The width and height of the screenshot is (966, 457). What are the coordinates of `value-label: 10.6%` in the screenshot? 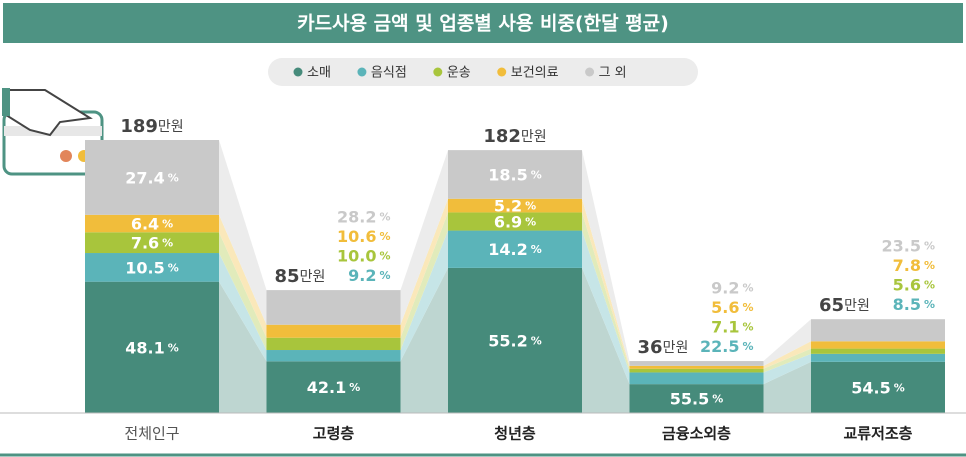 It's located at (364, 236).